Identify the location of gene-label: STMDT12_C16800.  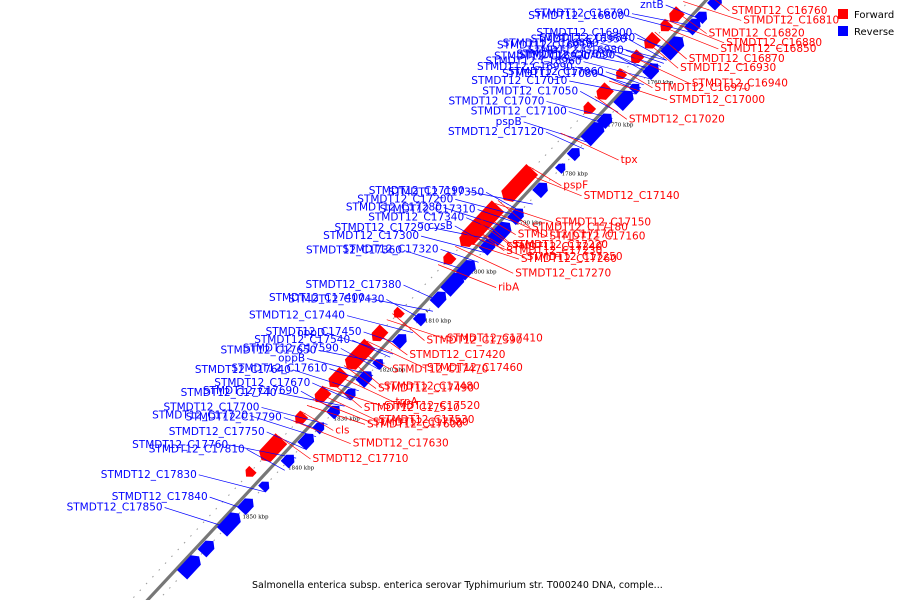
(576, 16).